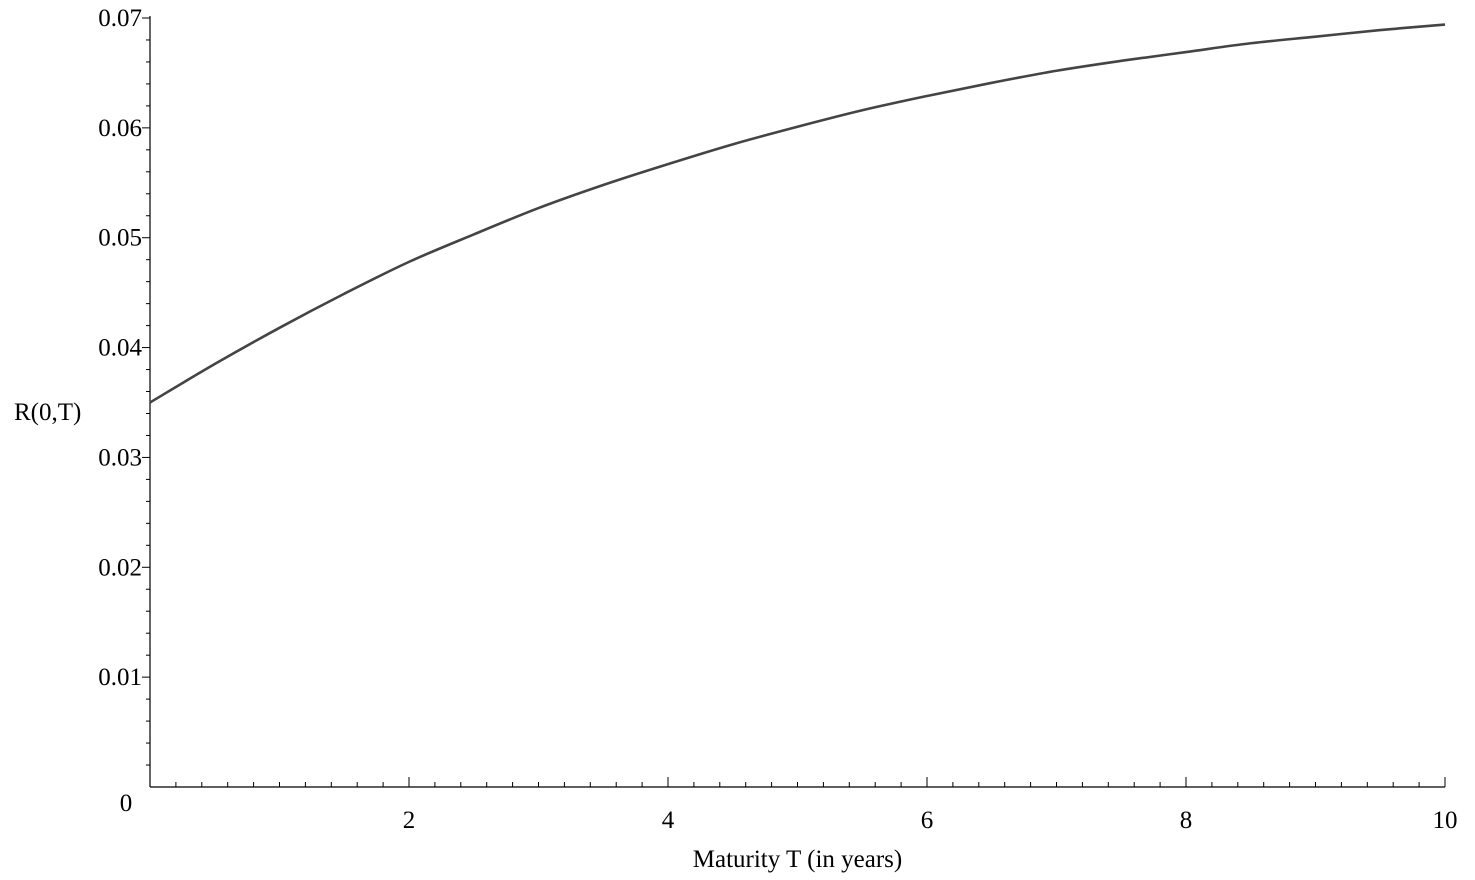  I want to click on y-tick-label: 0.03, so click(120, 457).